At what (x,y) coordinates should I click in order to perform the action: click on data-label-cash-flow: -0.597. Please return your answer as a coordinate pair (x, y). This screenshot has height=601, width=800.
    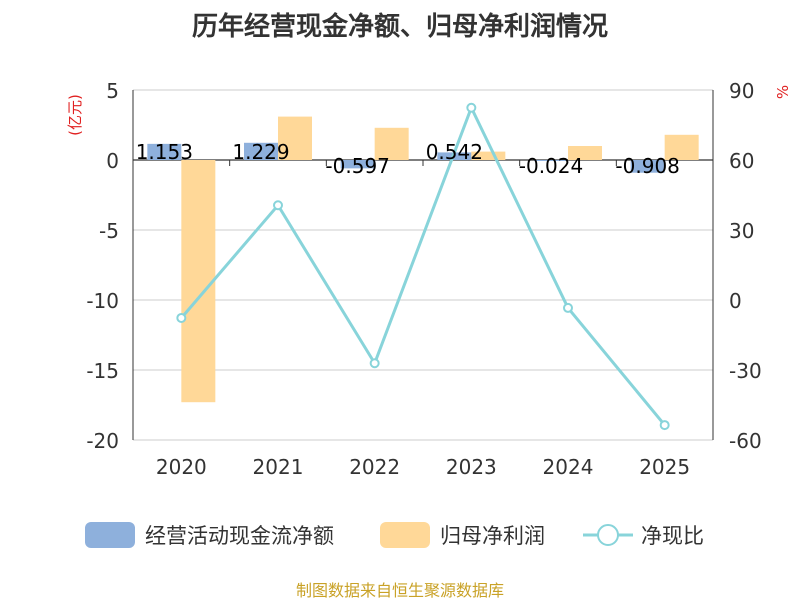
    Looking at the image, I should click on (357, 166).